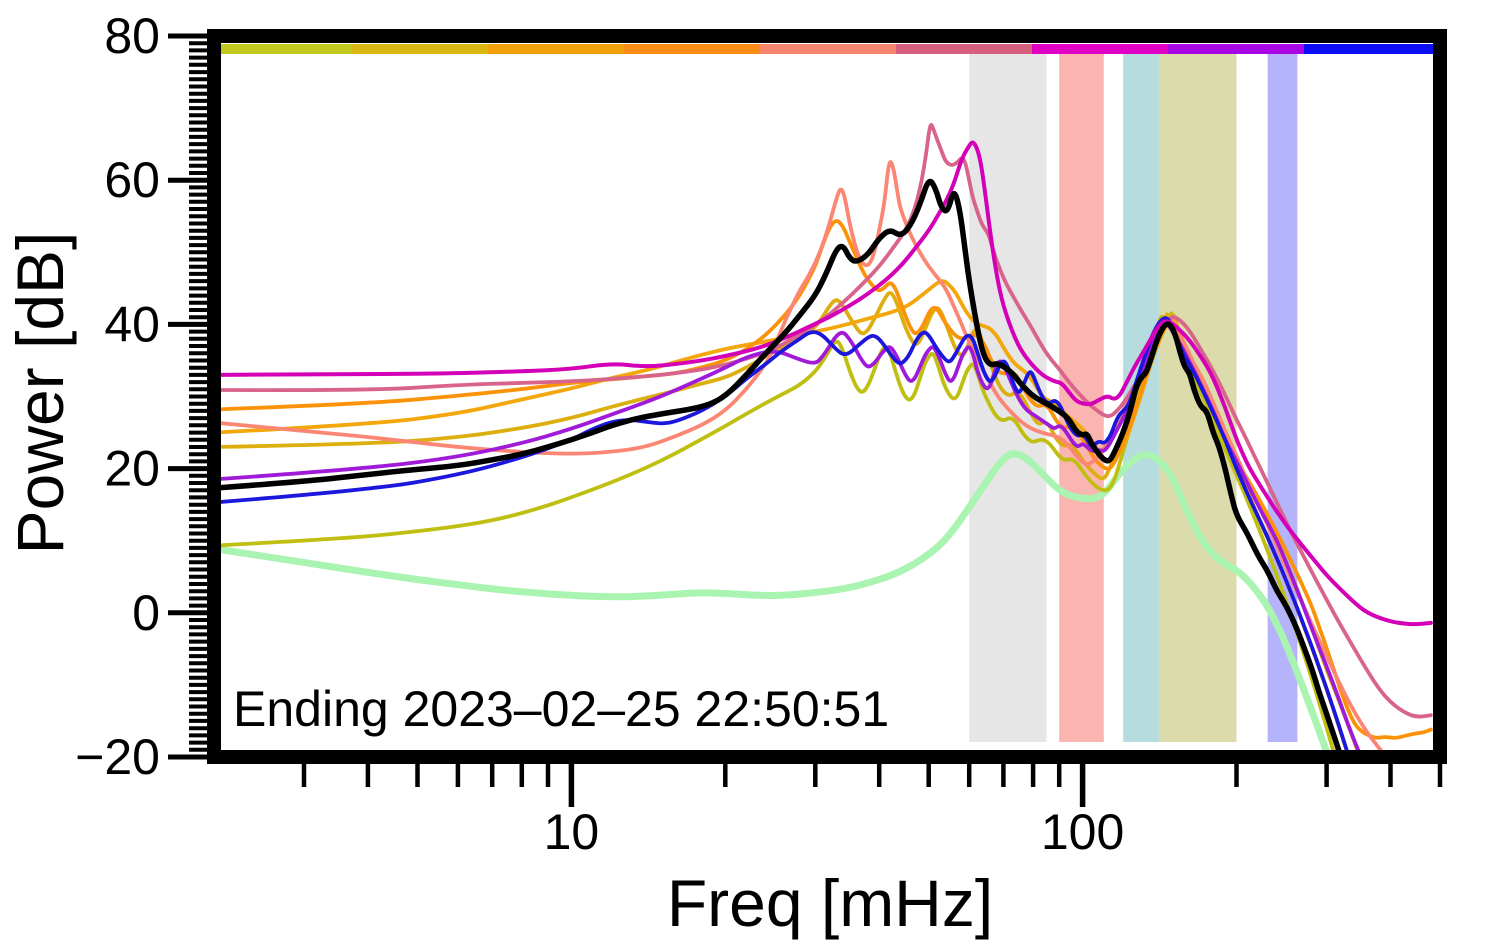 This screenshot has height=952, width=1494. I want to click on x-axis-label: Freq [mHz], so click(830, 903).